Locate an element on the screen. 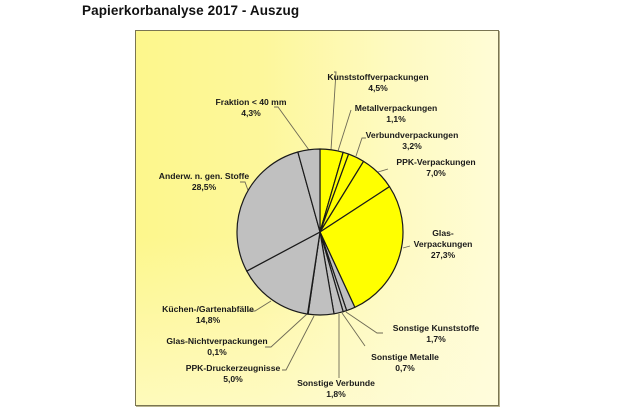  slice-label-value: Verpackungen is located at coordinates (443, 244).